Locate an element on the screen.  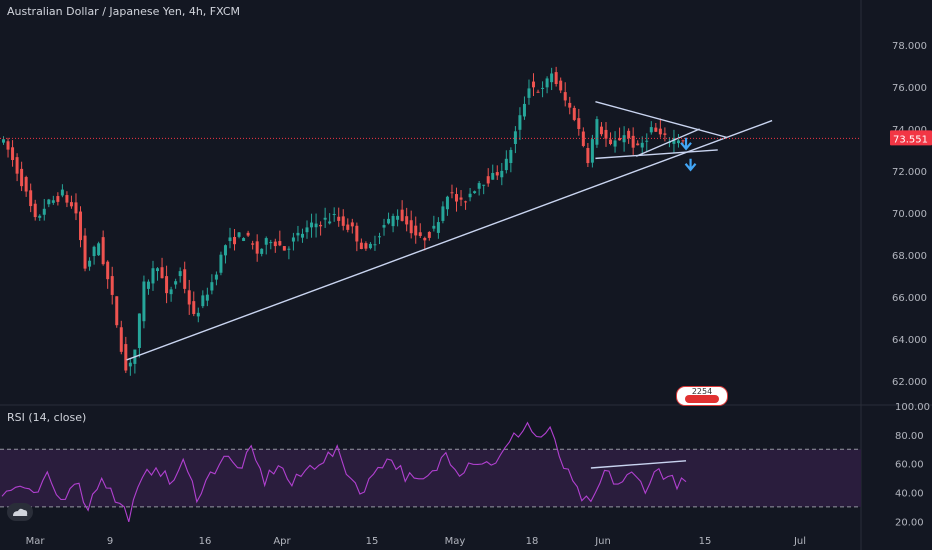
last-price-tag is located at coordinates (911, 138).